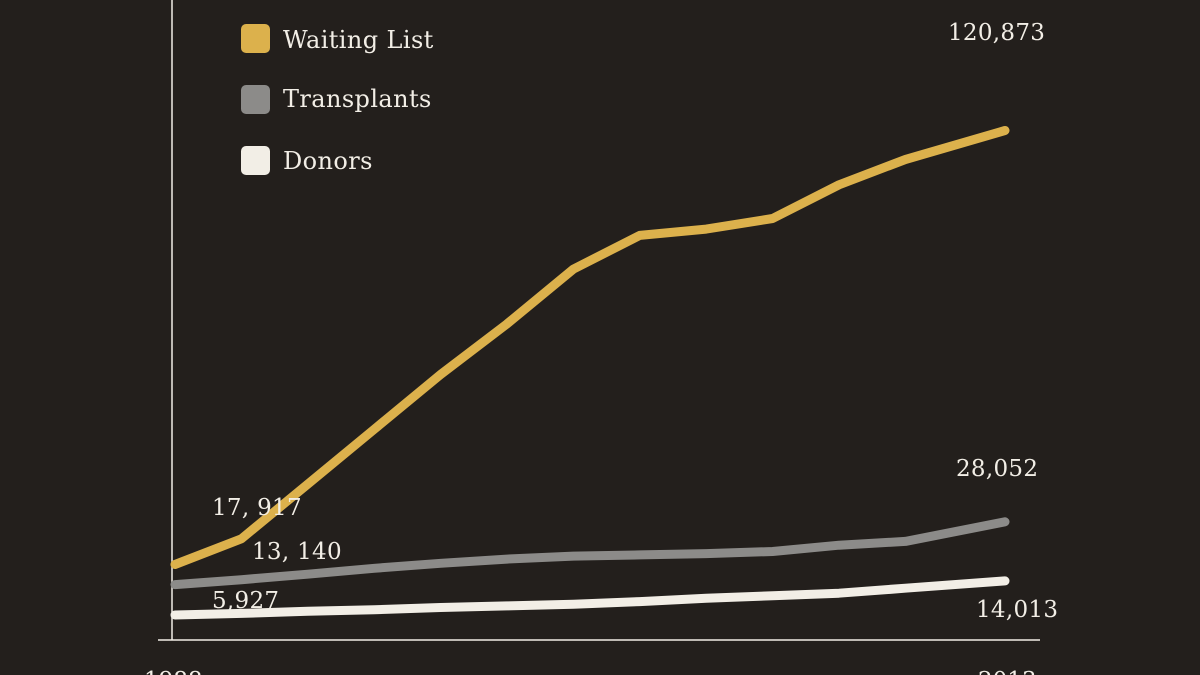 Image resolution: width=1200 pixels, height=675 pixels. Describe the element at coordinates (297, 552) in the screenshot. I see `data-label-transplants-start: 13, 140` at that location.